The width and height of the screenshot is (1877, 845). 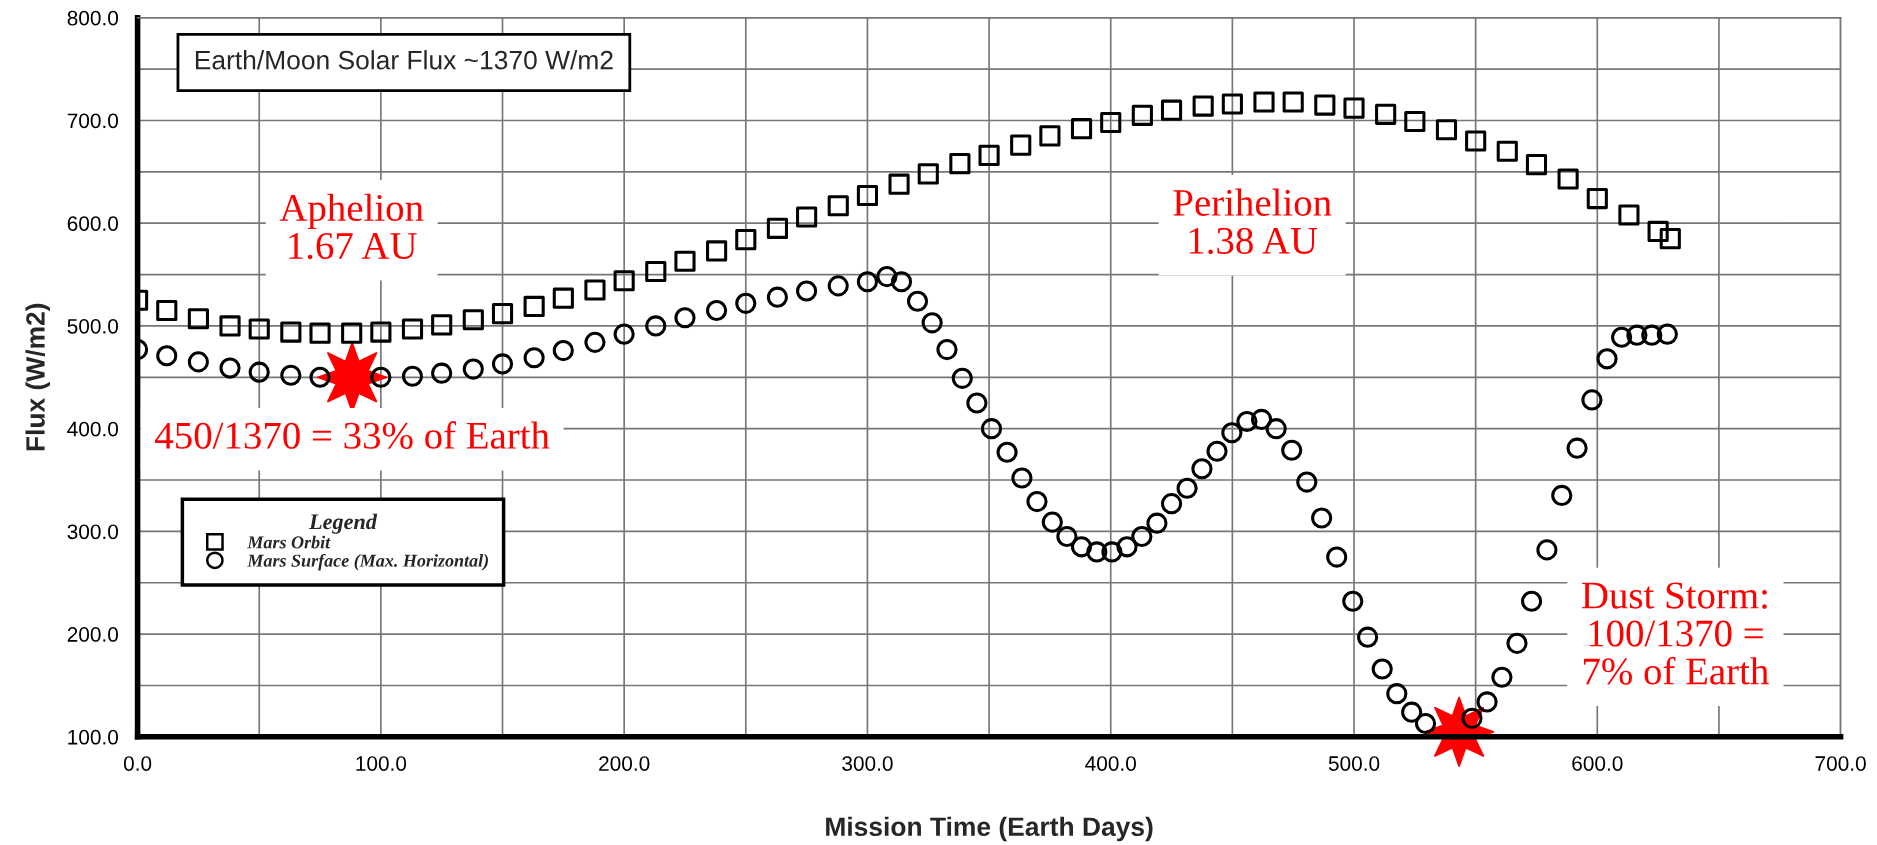 What do you see at coordinates (93, 634) in the screenshot?
I see `y-tick-label: 200.0` at bounding box center [93, 634].